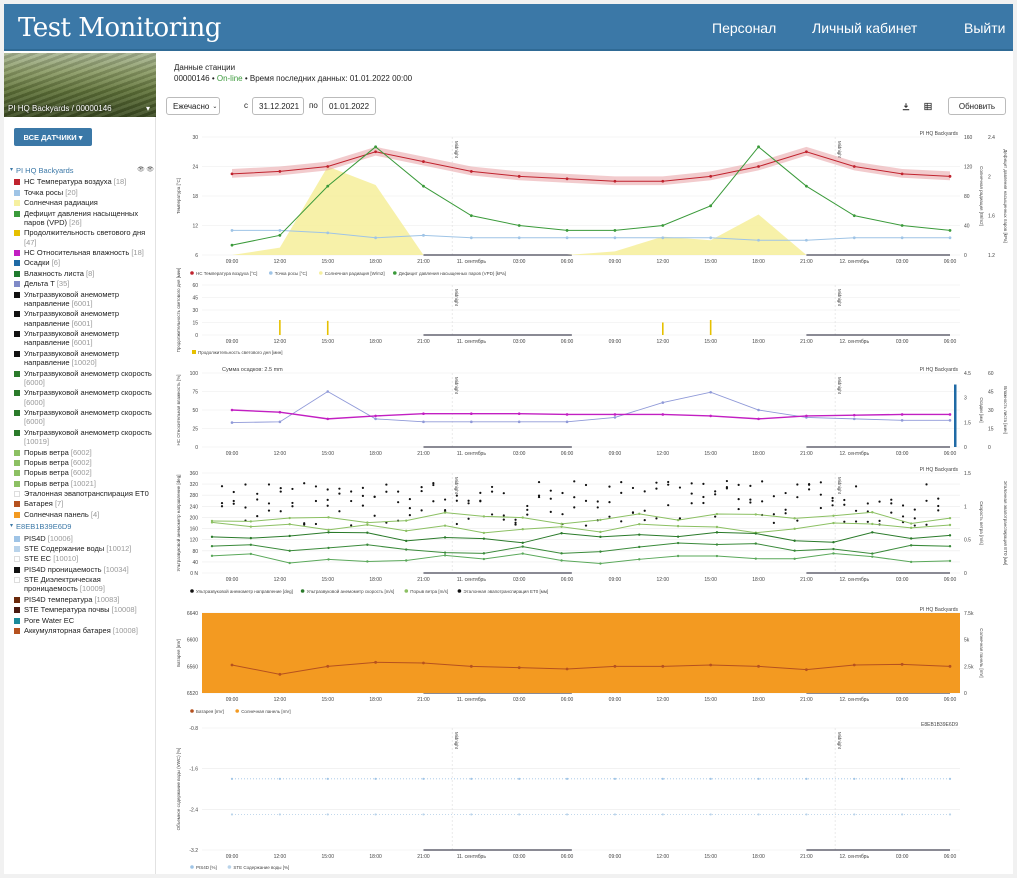 The image size is (1017, 878). I want to click on sensor-label: STE Содержание воды, so click(65, 548).